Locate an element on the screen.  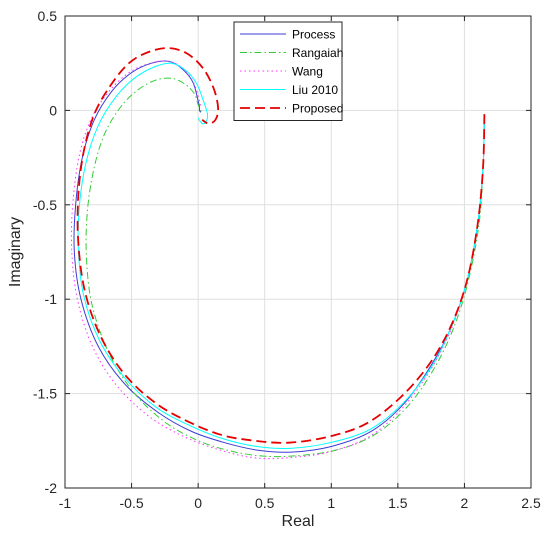
y-tick-label: -0.5 is located at coordinates (45, 205).